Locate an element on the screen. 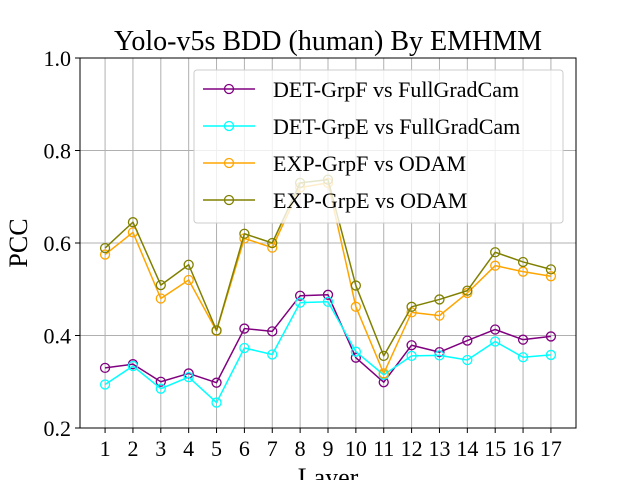  y-tick-label: 1.0 is located at coordinates (58, 58).